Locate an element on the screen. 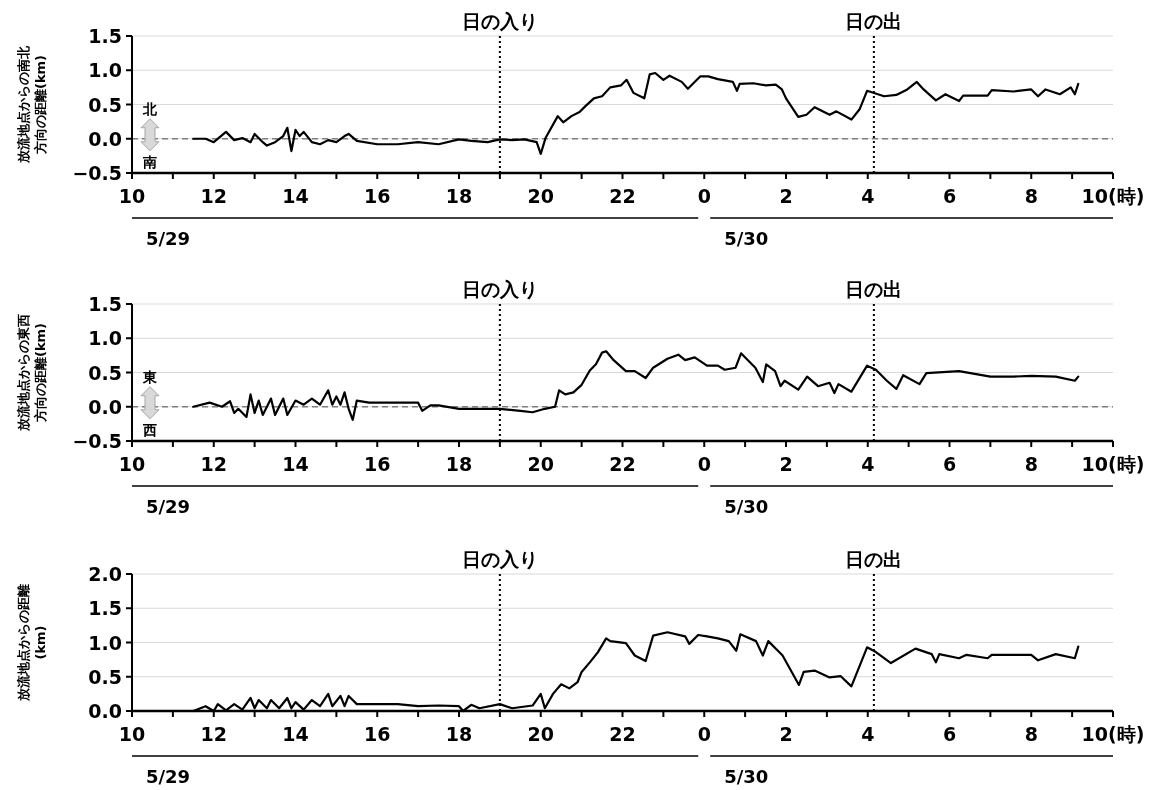  annotation: 北 is located at coordinates (150, 108).